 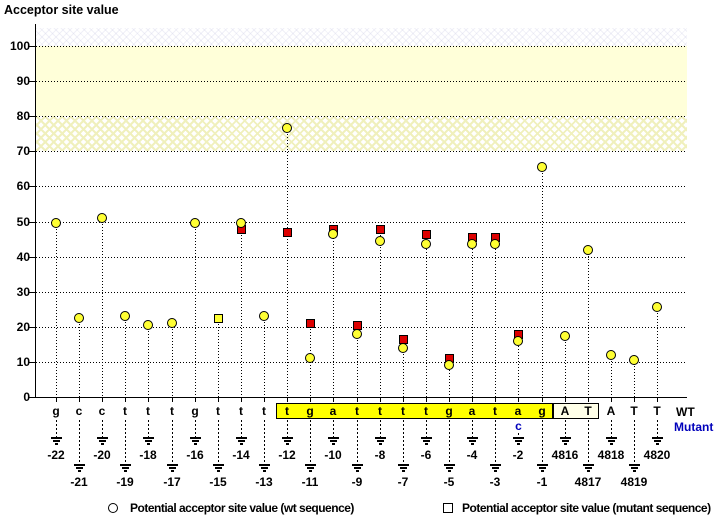 I want to click on sequence-base: c, so click(x=102, y=411).